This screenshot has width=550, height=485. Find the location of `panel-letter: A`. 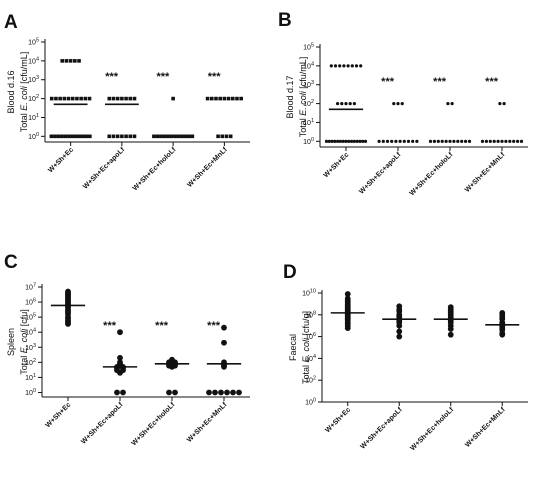

panel-letter: A is located at coordinates (11, 22).